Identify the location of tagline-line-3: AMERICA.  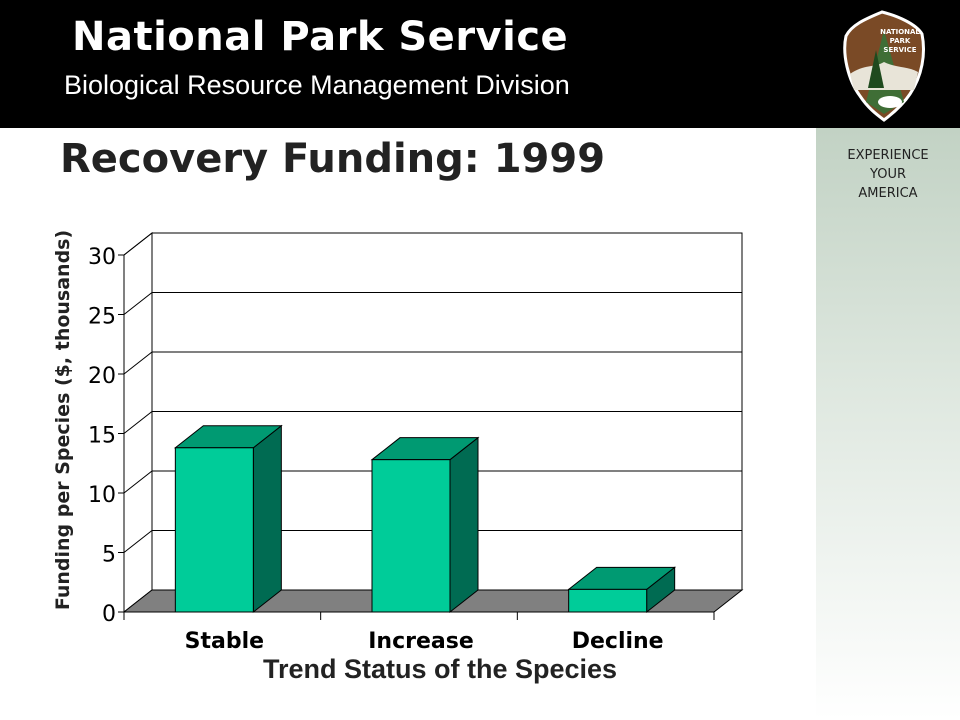
(888, 193).